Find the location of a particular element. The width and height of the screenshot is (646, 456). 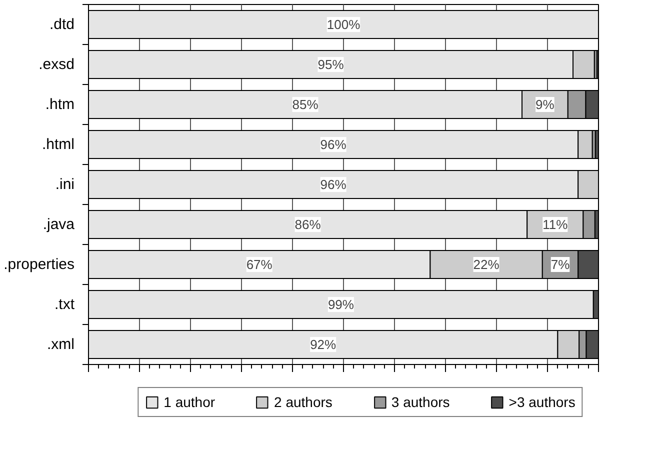

data-label: 95% is located at coordinates (331, 64).